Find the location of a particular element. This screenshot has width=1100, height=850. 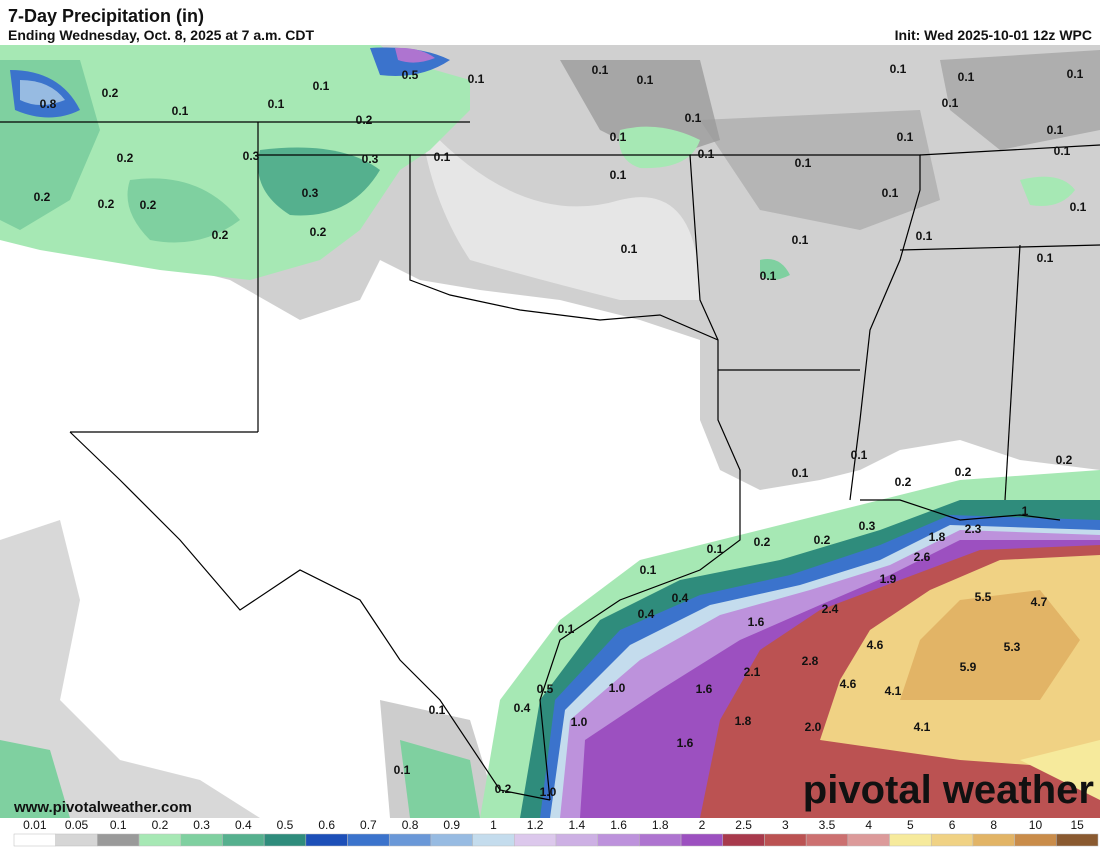

map-value-label: 5.5 is located at coordinates (983, 597).